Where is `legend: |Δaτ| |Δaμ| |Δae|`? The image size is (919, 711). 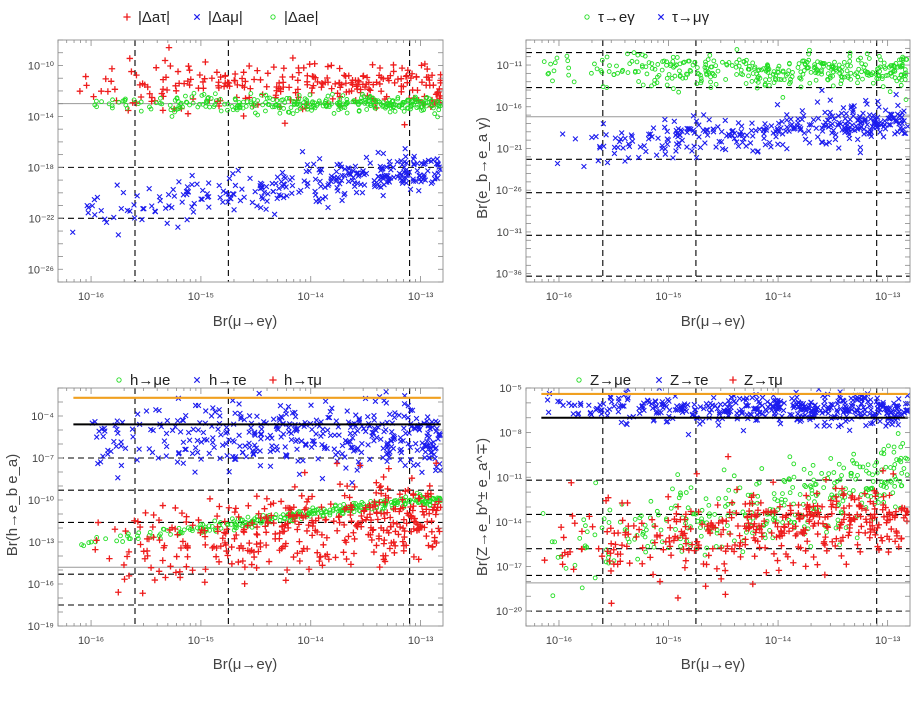 legend: |Δaτ| |Δaμ| |Δae| is located at coordinates (221, 17).